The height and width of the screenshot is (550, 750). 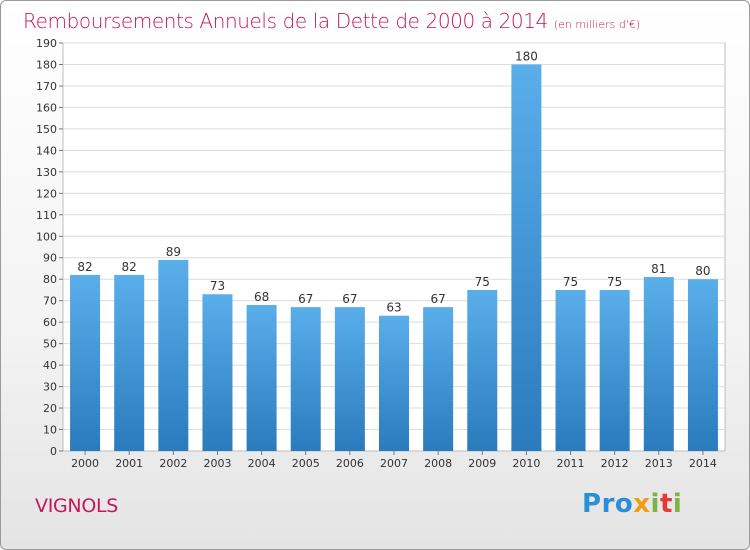 I want to click on x-tick-label: 2000, so click(x=85, y=463).